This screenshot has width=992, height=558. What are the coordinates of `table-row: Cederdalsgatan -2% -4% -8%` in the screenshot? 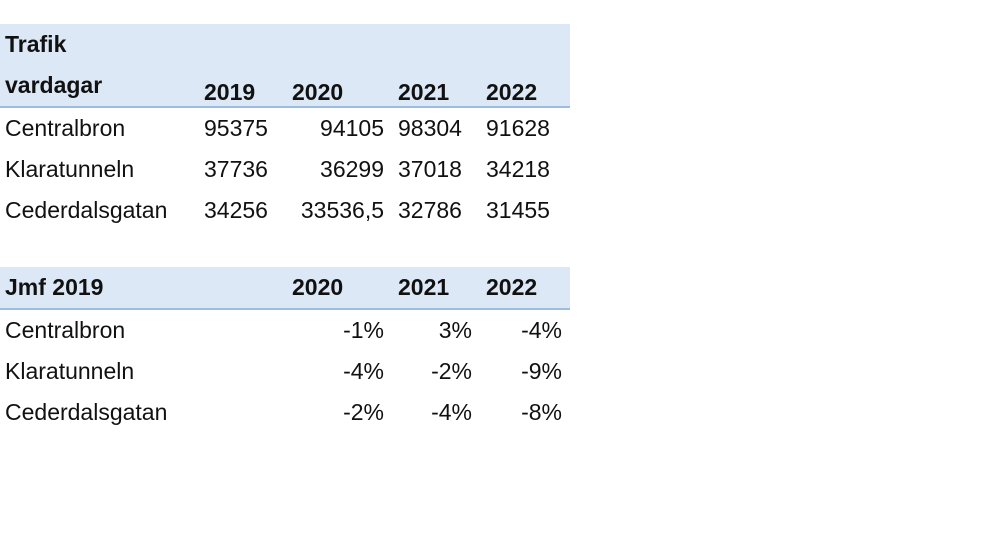 It's located at (285, 412).